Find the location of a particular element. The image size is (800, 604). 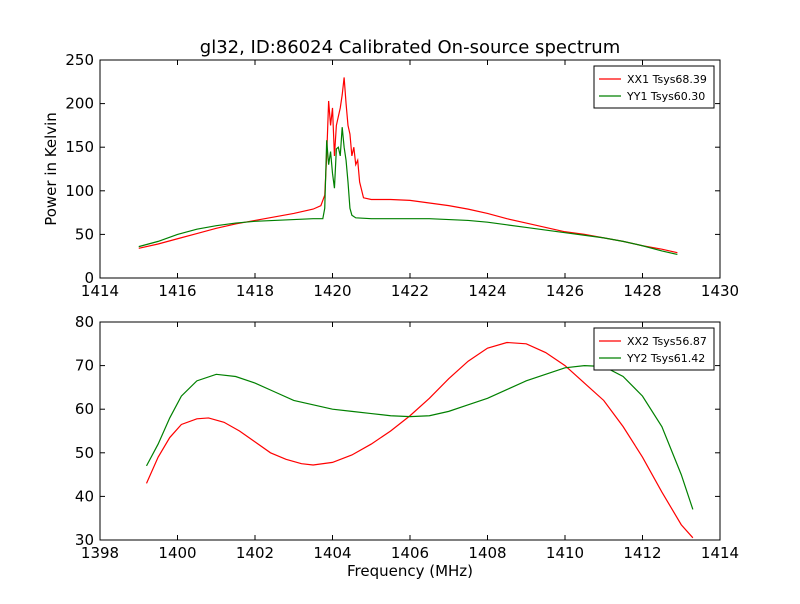

x-tick-label: 1400 is located at coordinates (177, 553).